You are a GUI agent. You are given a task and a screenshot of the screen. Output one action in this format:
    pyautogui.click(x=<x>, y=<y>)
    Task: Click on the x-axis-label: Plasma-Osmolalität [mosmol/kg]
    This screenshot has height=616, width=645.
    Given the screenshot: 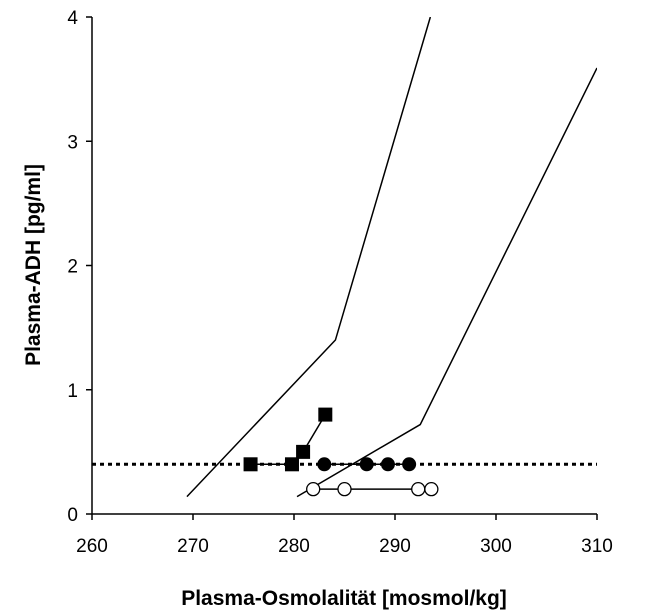 What is the action you would take?
    pyautogui.click(x=344, y=598)
    